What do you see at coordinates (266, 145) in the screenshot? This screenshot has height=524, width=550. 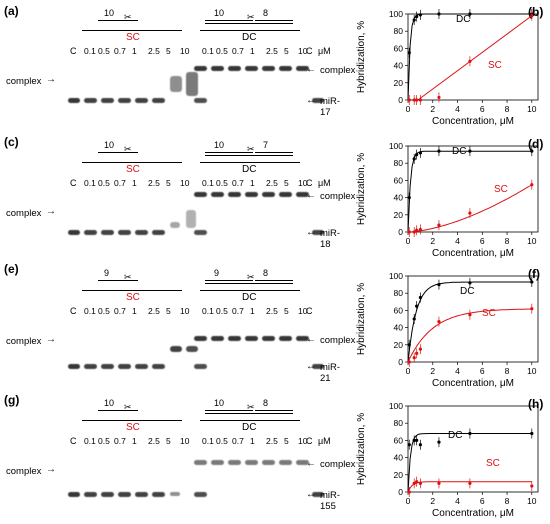 I see `dc-right-length-label: 7` at bounding box center [266, 145].